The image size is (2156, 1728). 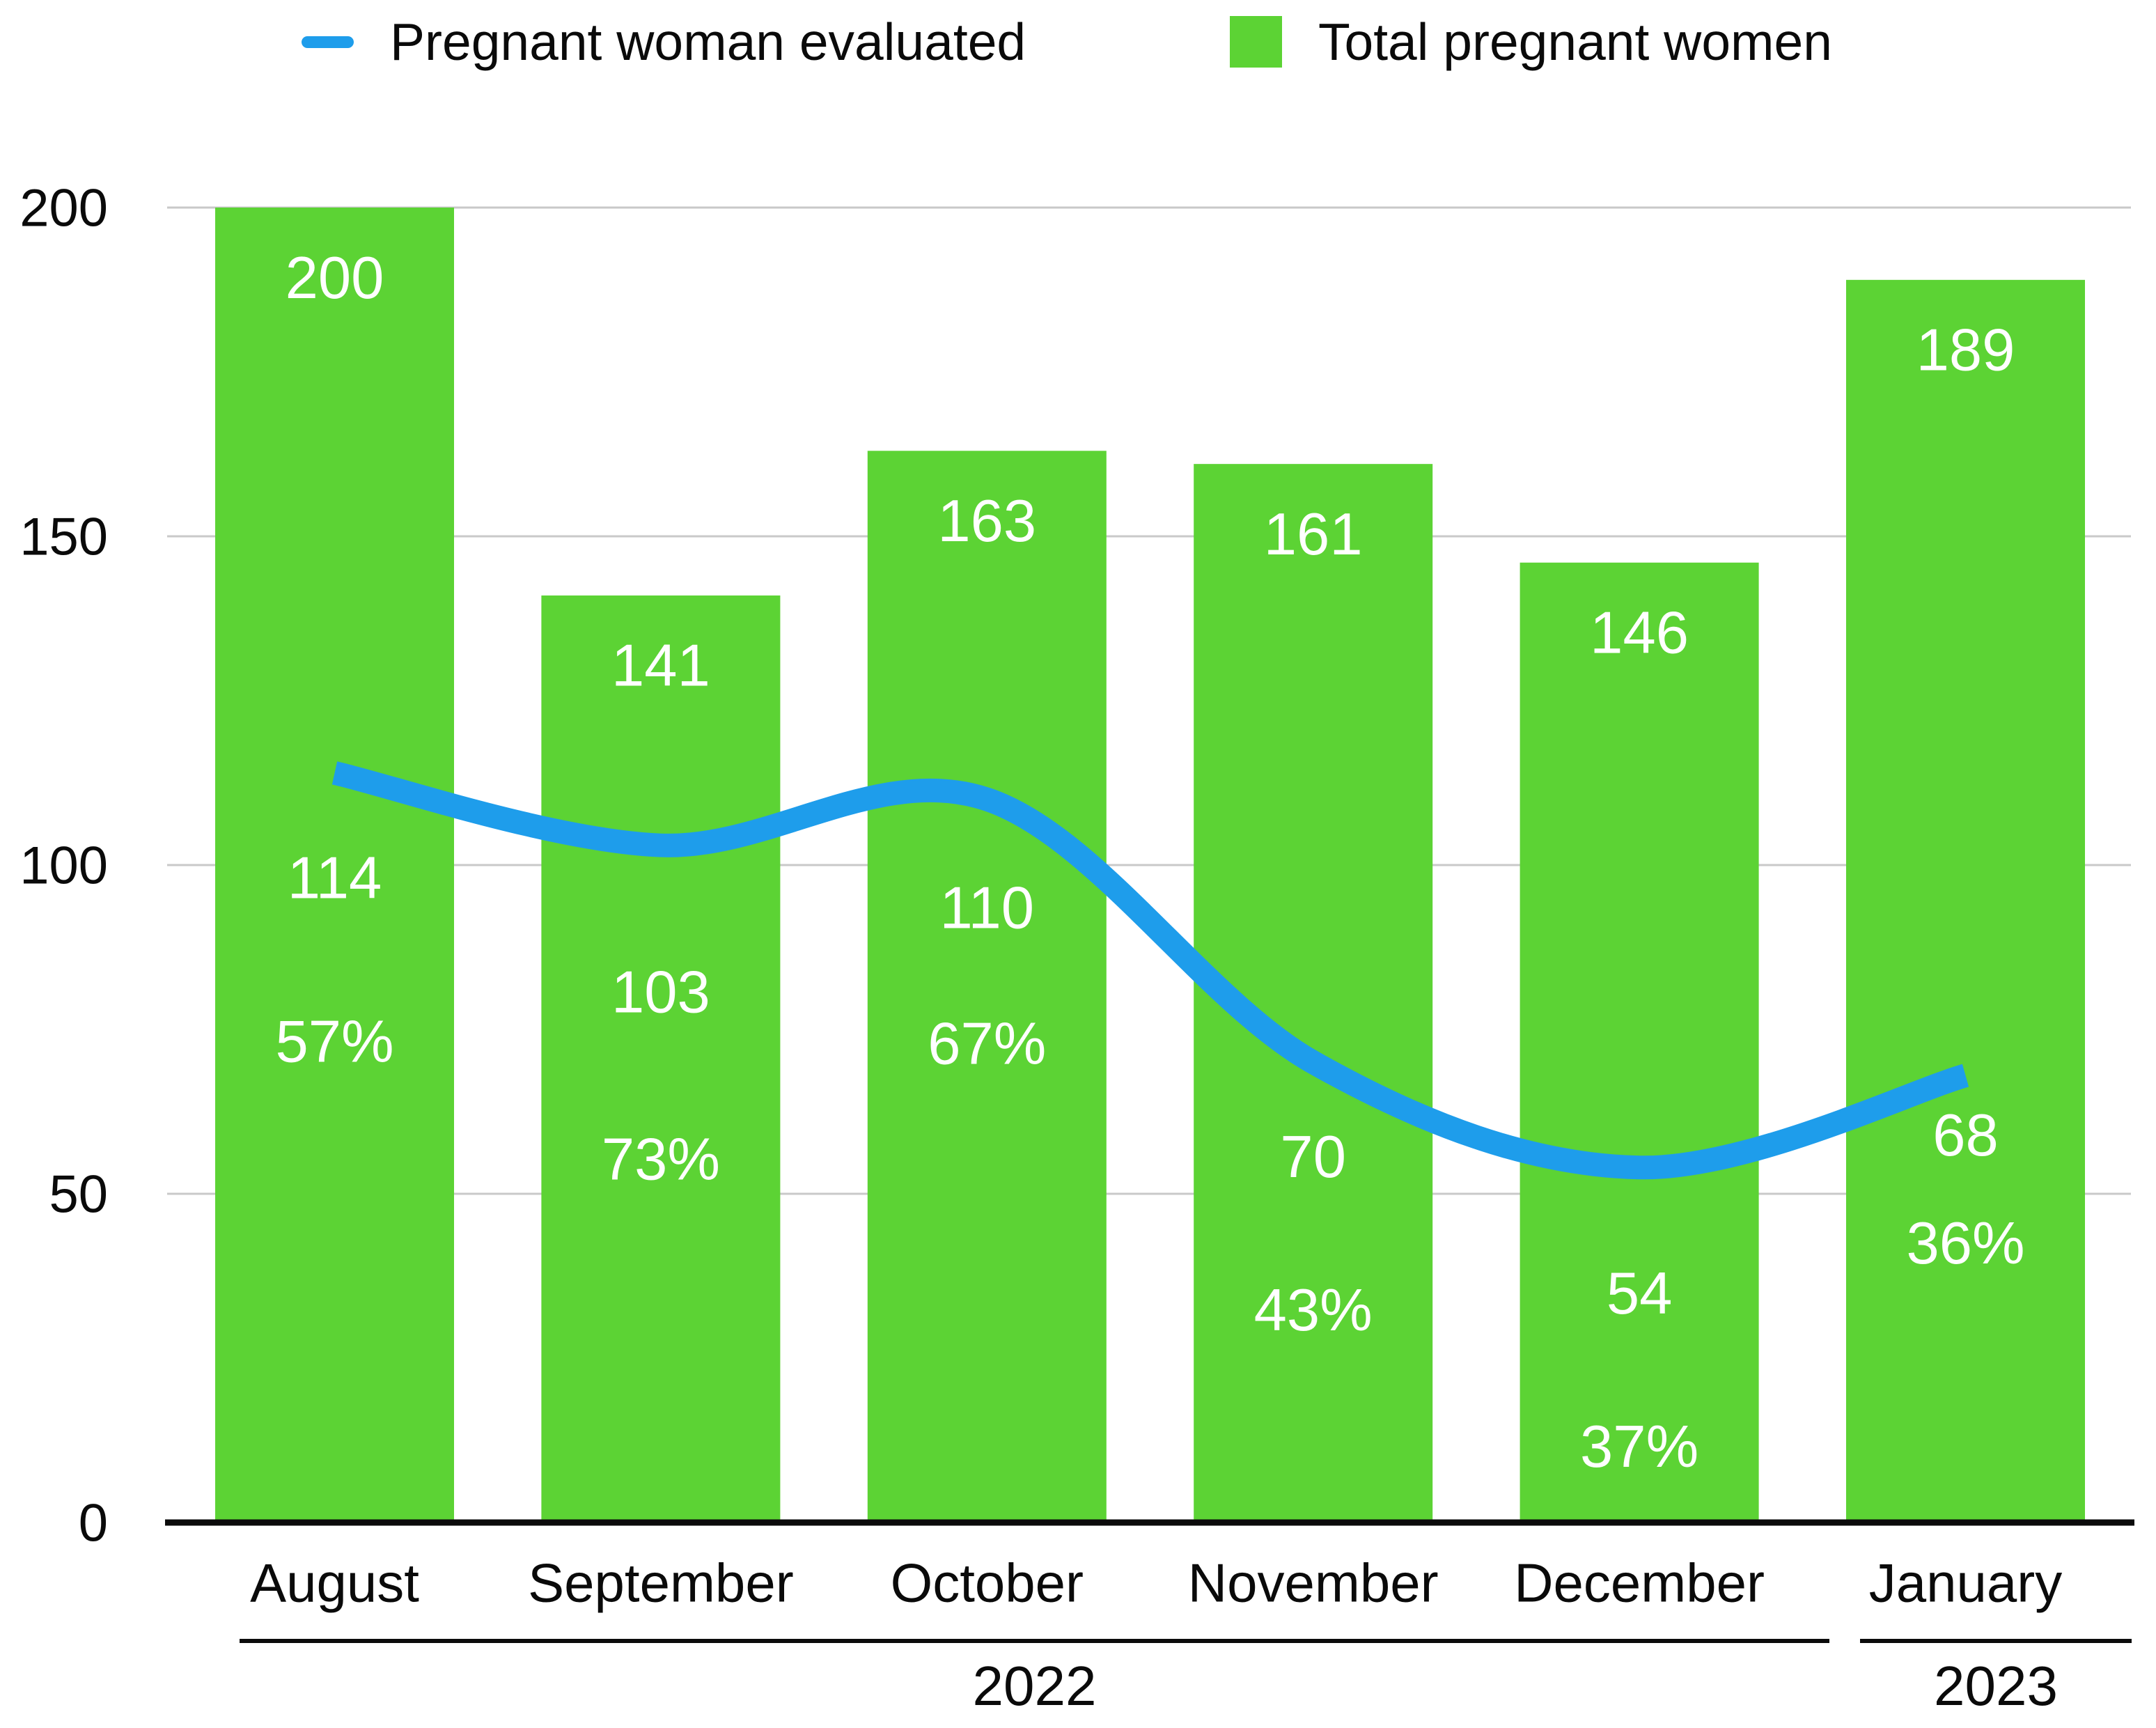 I want to click on year-label: 2023, so click(x=1996, y=1686).